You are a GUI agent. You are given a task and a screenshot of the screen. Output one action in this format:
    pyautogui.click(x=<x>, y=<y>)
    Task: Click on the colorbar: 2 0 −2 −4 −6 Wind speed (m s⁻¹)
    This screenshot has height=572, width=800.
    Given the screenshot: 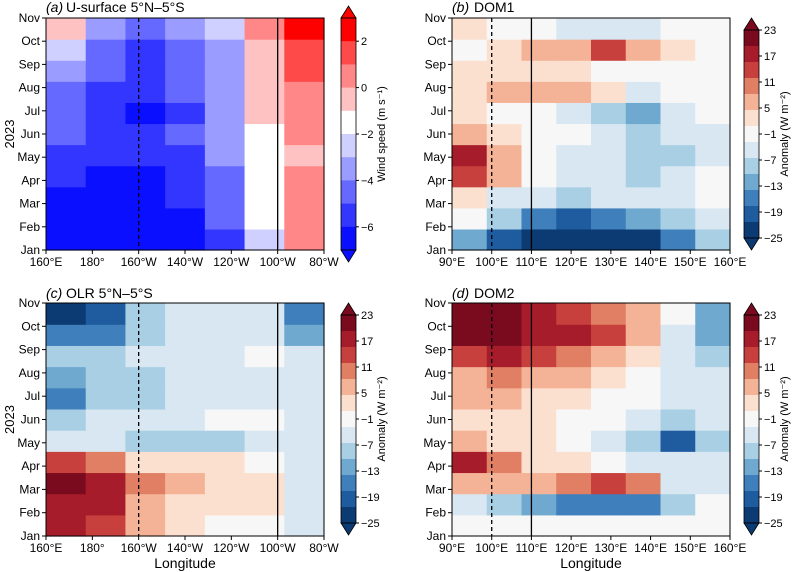 What is the action you would take?
    pyautogui.click(x=364, y=134)
    